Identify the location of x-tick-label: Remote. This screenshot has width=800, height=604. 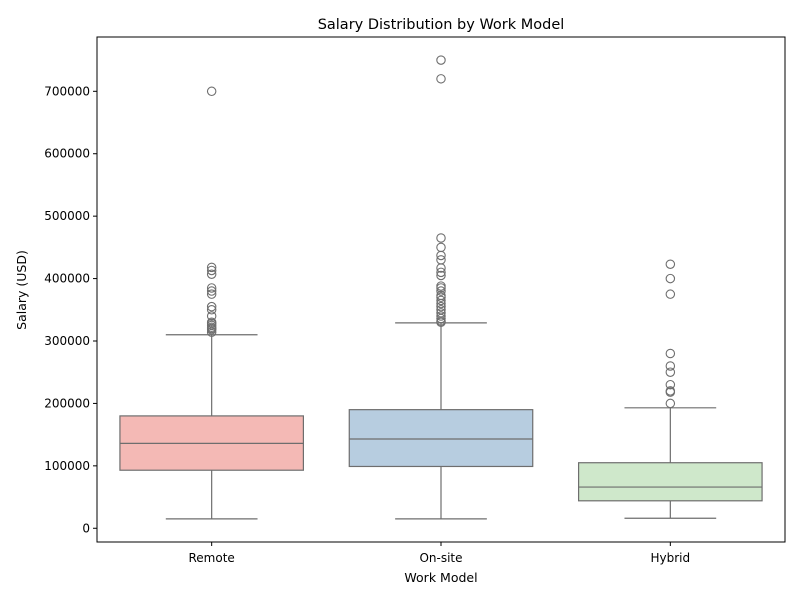
(212, 558).